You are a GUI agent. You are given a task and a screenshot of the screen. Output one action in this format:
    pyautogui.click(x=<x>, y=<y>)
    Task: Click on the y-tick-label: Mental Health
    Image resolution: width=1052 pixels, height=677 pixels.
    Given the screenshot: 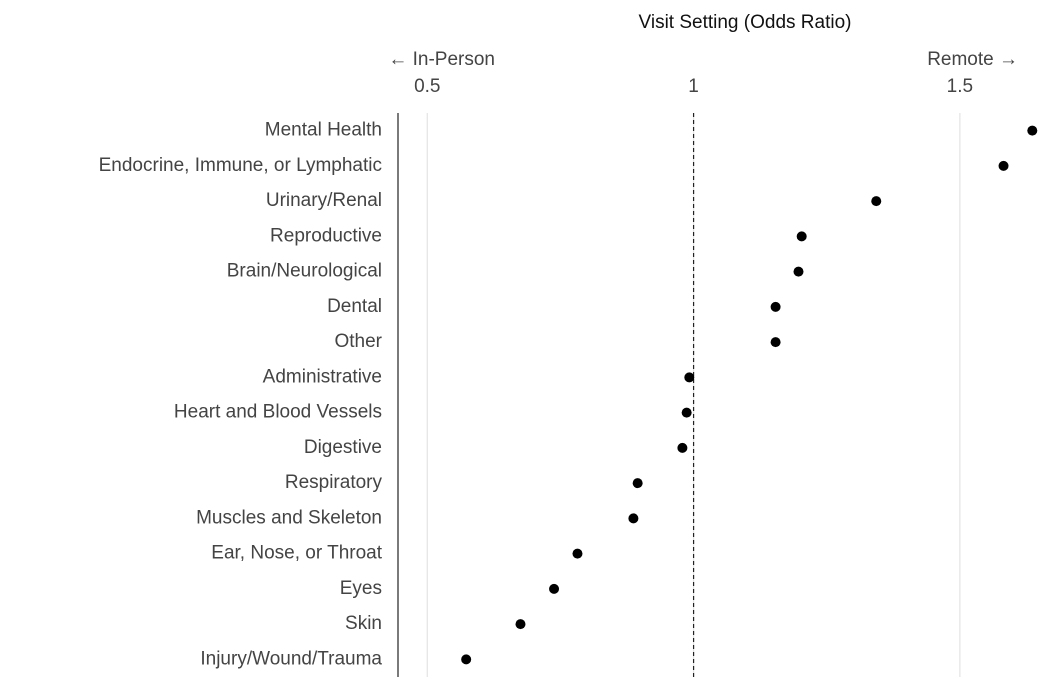 What is the action you would take?
    pyautogui.click(x=323, y=130)
    